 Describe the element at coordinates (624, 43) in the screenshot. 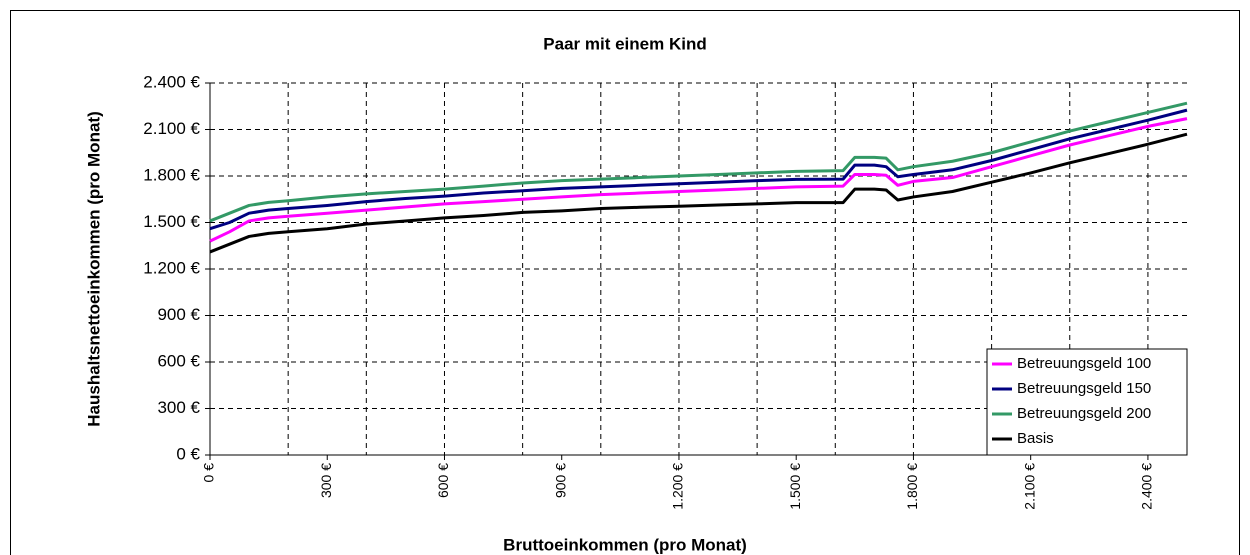

I see `chart-title: Paar mit einem Kind` at that location.